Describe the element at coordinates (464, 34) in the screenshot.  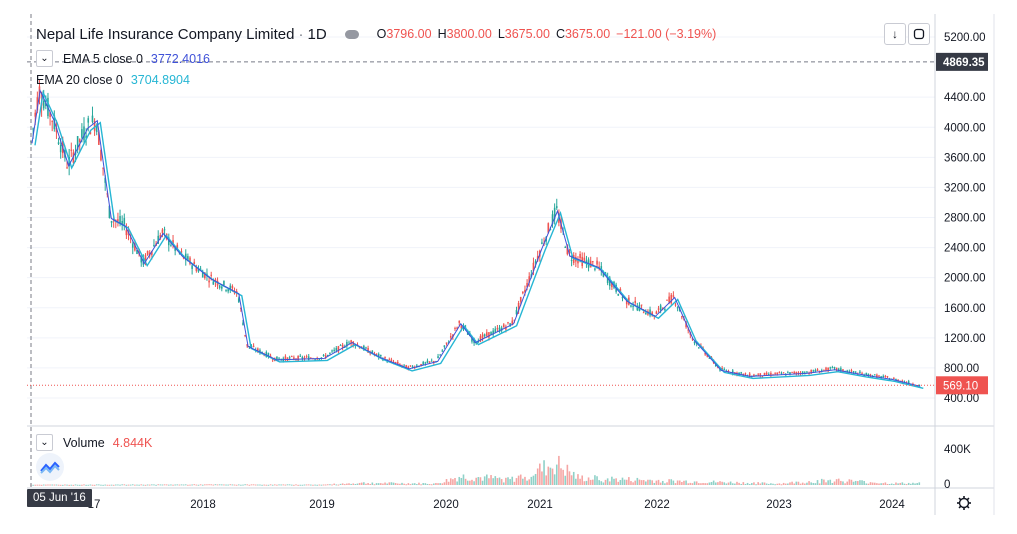
I see `ohlc-high: H3800.00` at that location.